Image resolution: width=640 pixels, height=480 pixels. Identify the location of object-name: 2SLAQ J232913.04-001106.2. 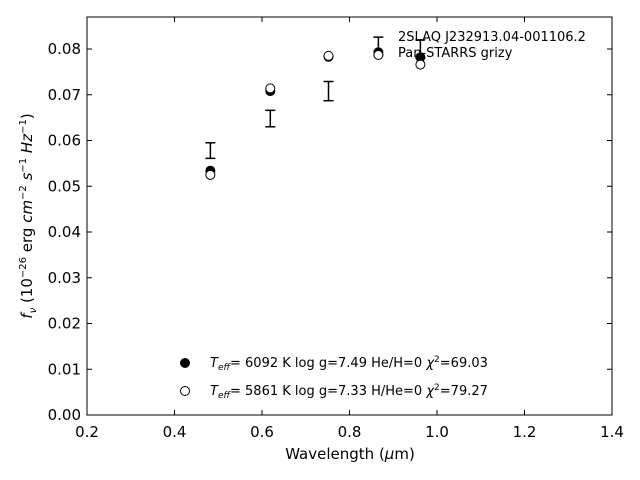
(492, 37).